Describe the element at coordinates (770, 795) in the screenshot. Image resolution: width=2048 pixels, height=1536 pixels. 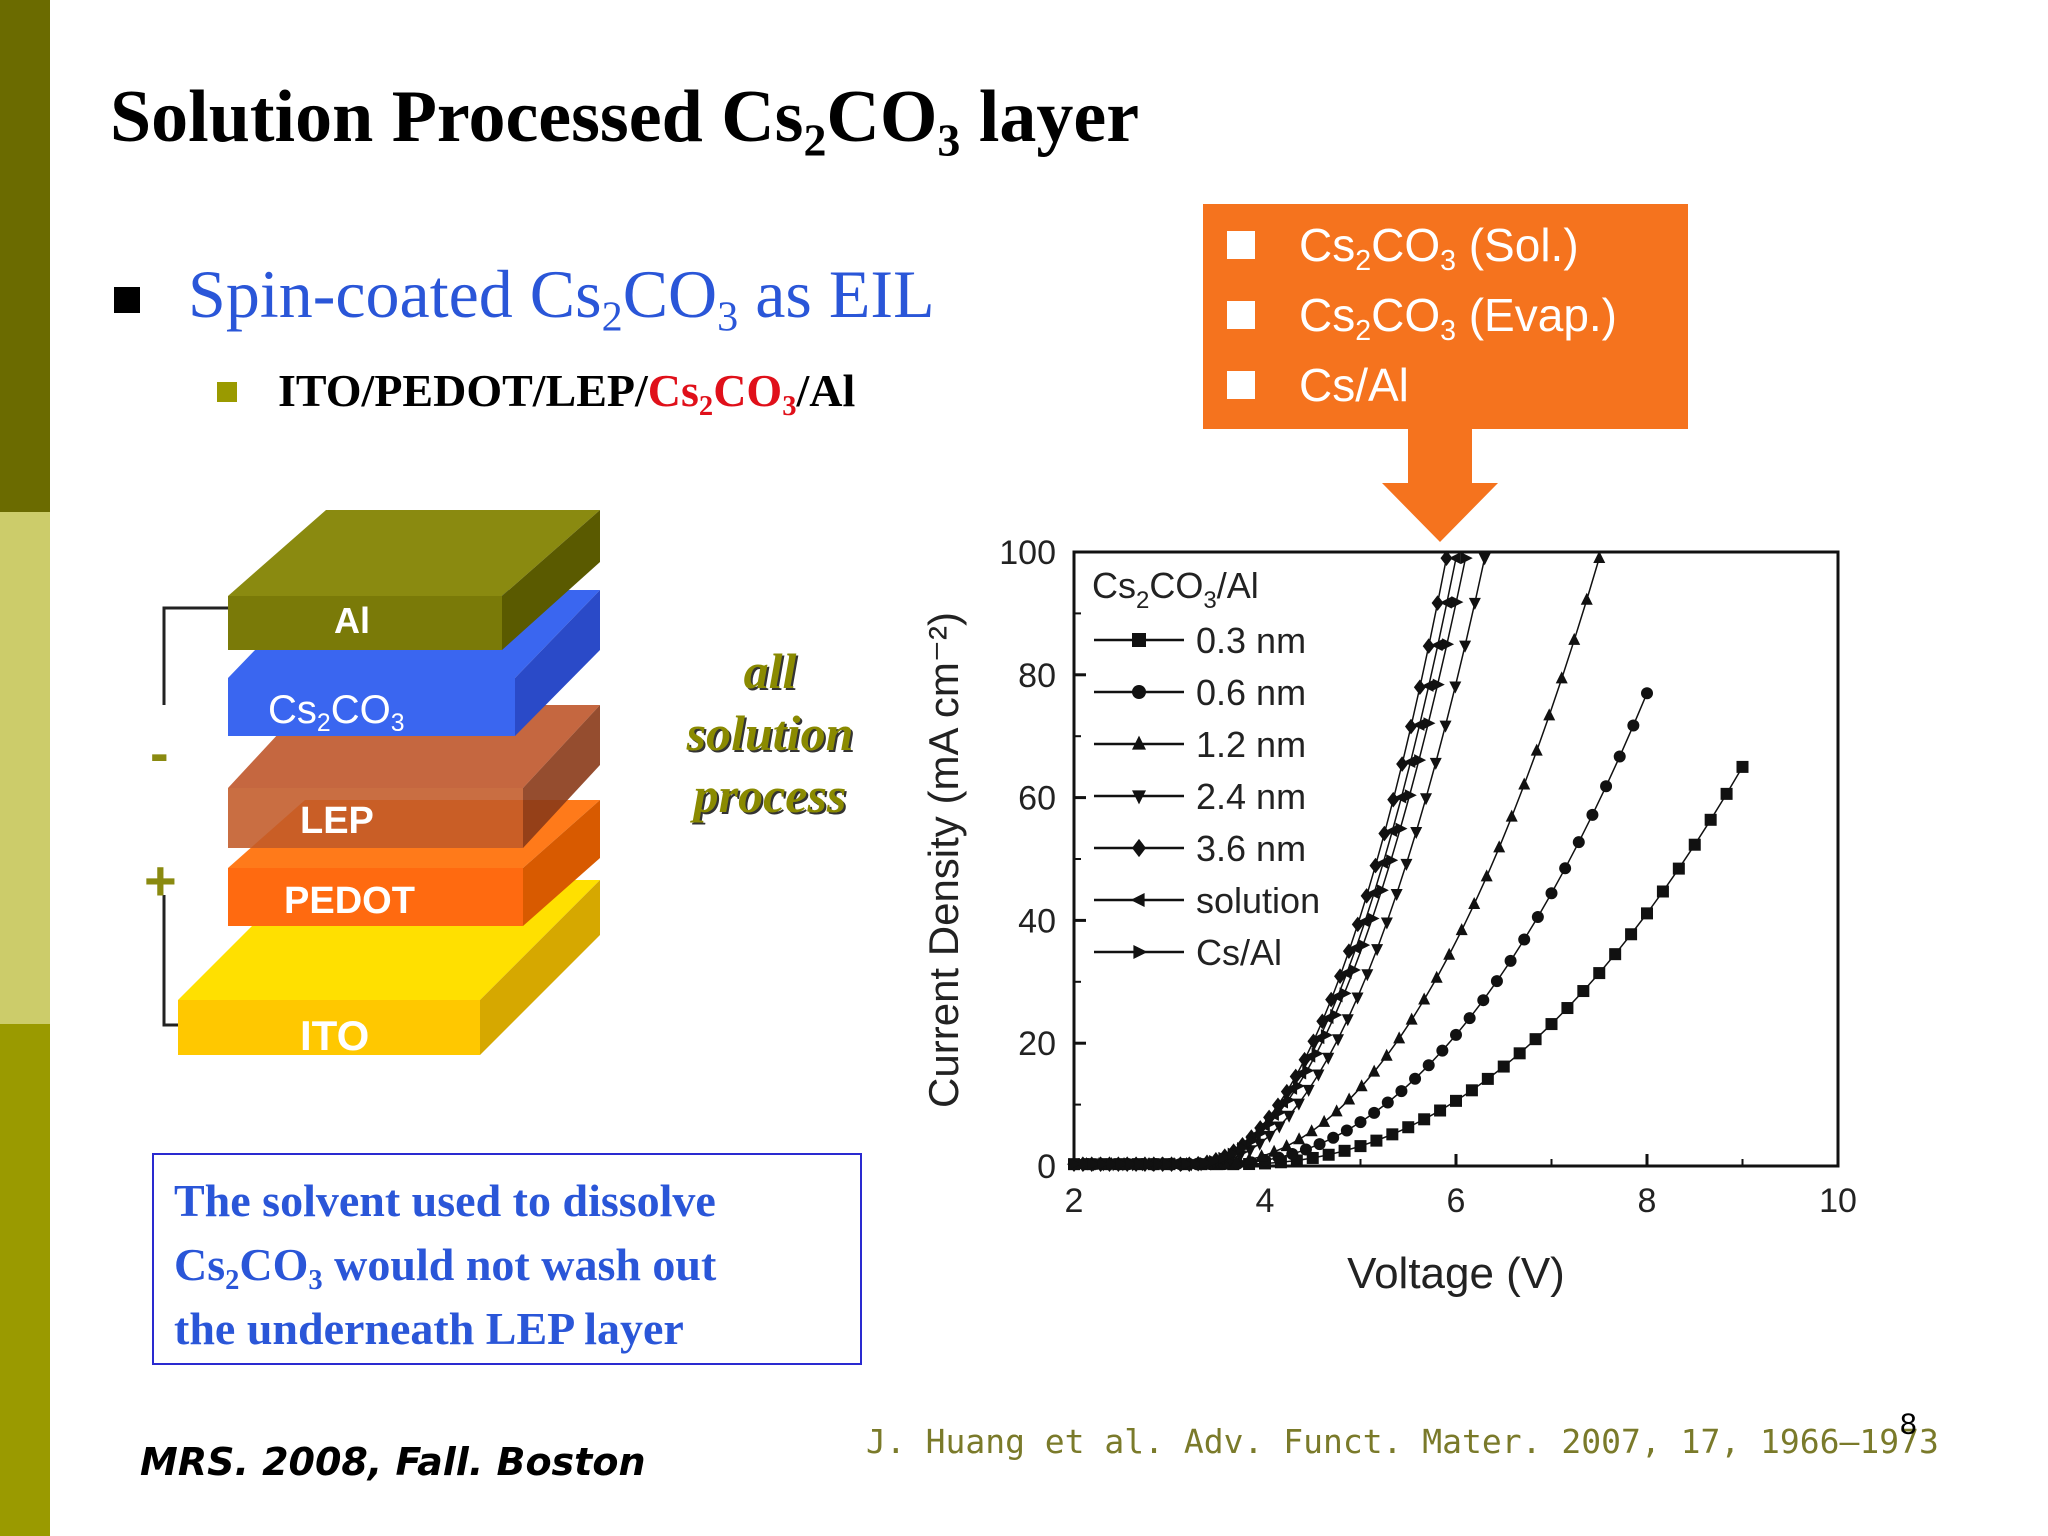
I see `all-solution-word-3: process` at that location.